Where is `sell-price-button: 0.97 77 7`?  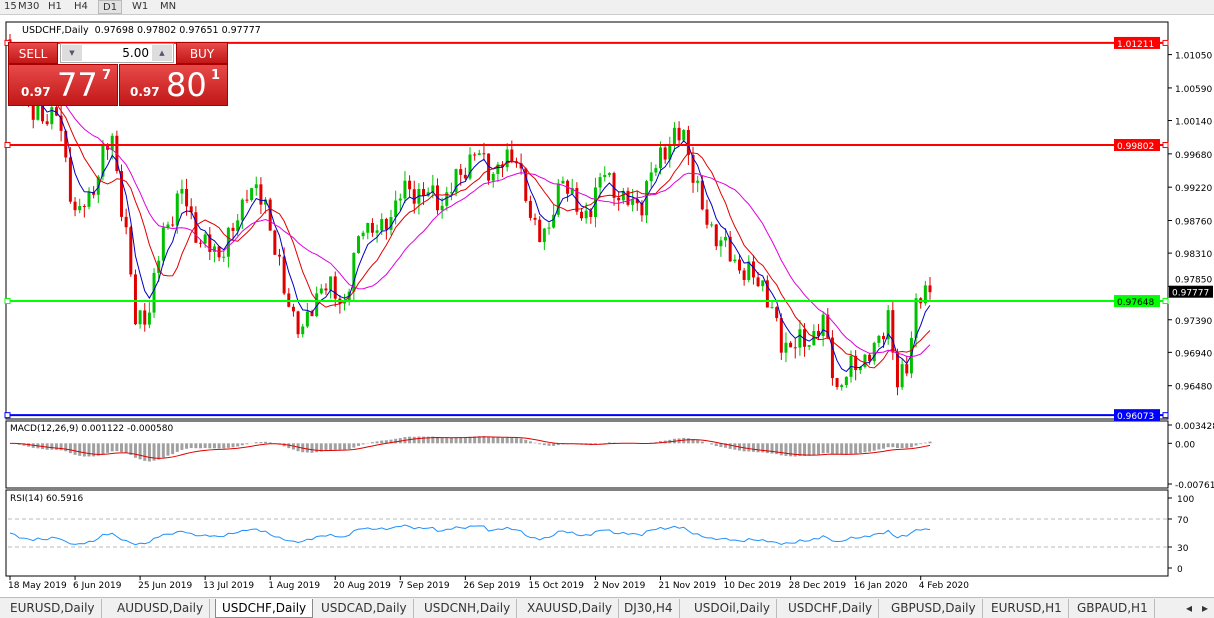 sell-price-button: 0.97 77 7 is located at coordinates (63, 85).